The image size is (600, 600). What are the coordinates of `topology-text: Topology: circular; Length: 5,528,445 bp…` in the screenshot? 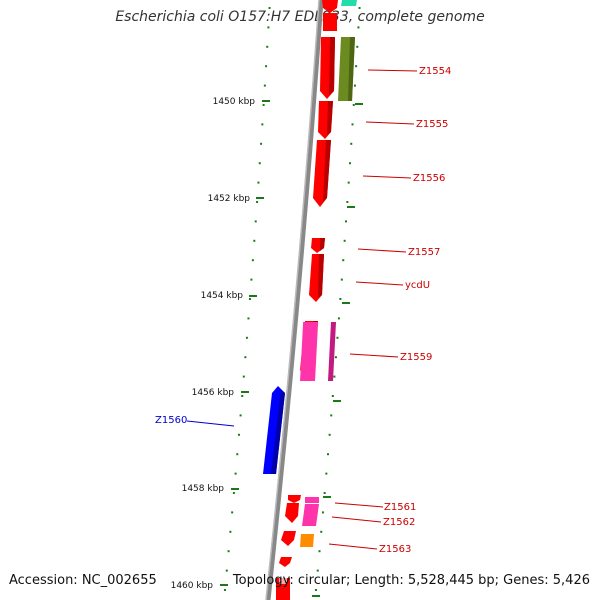 It's located at (411, 580).